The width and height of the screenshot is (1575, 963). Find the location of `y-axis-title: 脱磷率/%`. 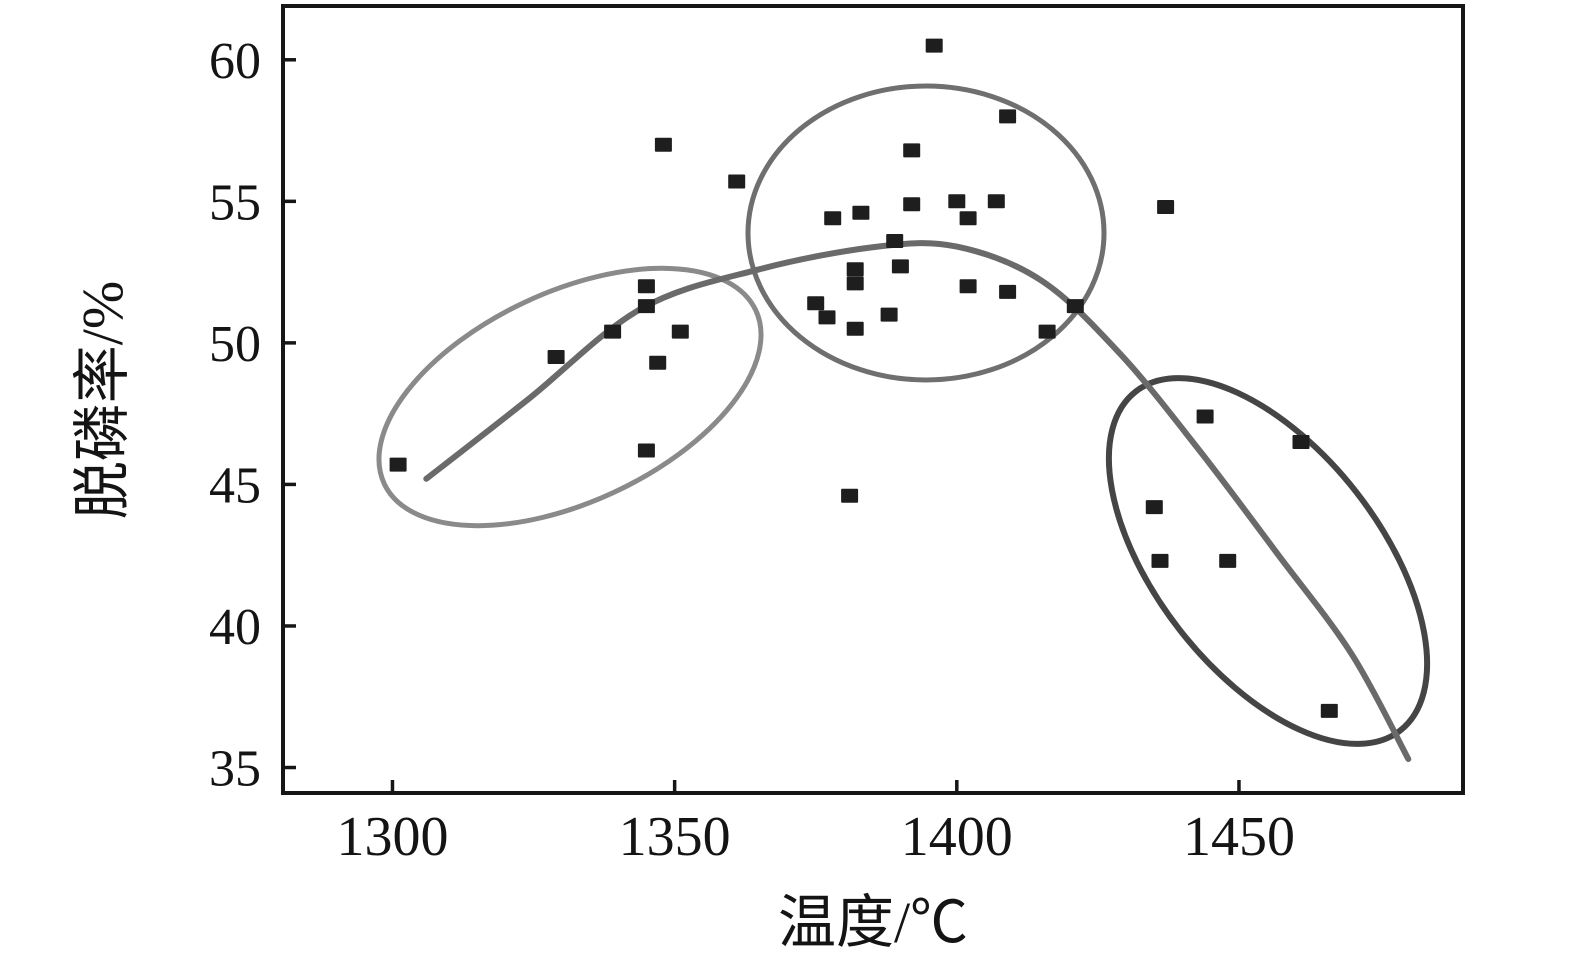

y-axis-title: 脱磷率/% is located at coordinates (102, 400).